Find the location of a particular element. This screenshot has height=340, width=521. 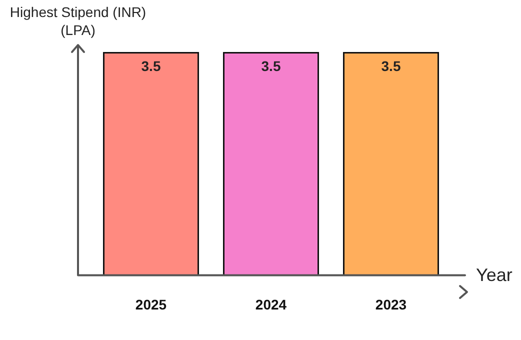

y-axis-title: Highest Stipend (INR) (LPA) is located at coordinates (78, 21).